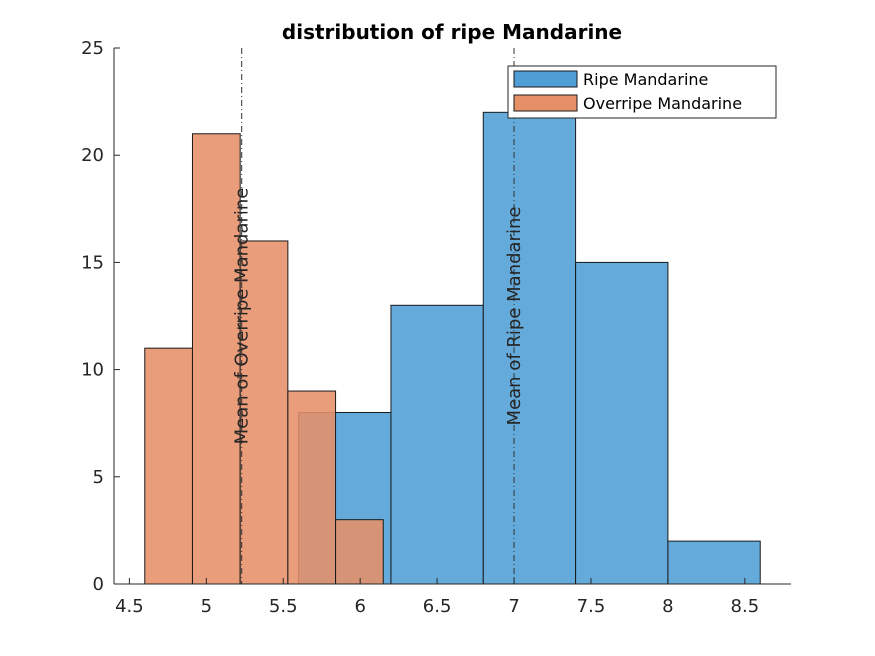 This screenshot has width=875, height=656. What do you see at coordinates (745, 606) in the screenshot?
I see `x-tick-label: 8.5` at bounding box center [745, 606].